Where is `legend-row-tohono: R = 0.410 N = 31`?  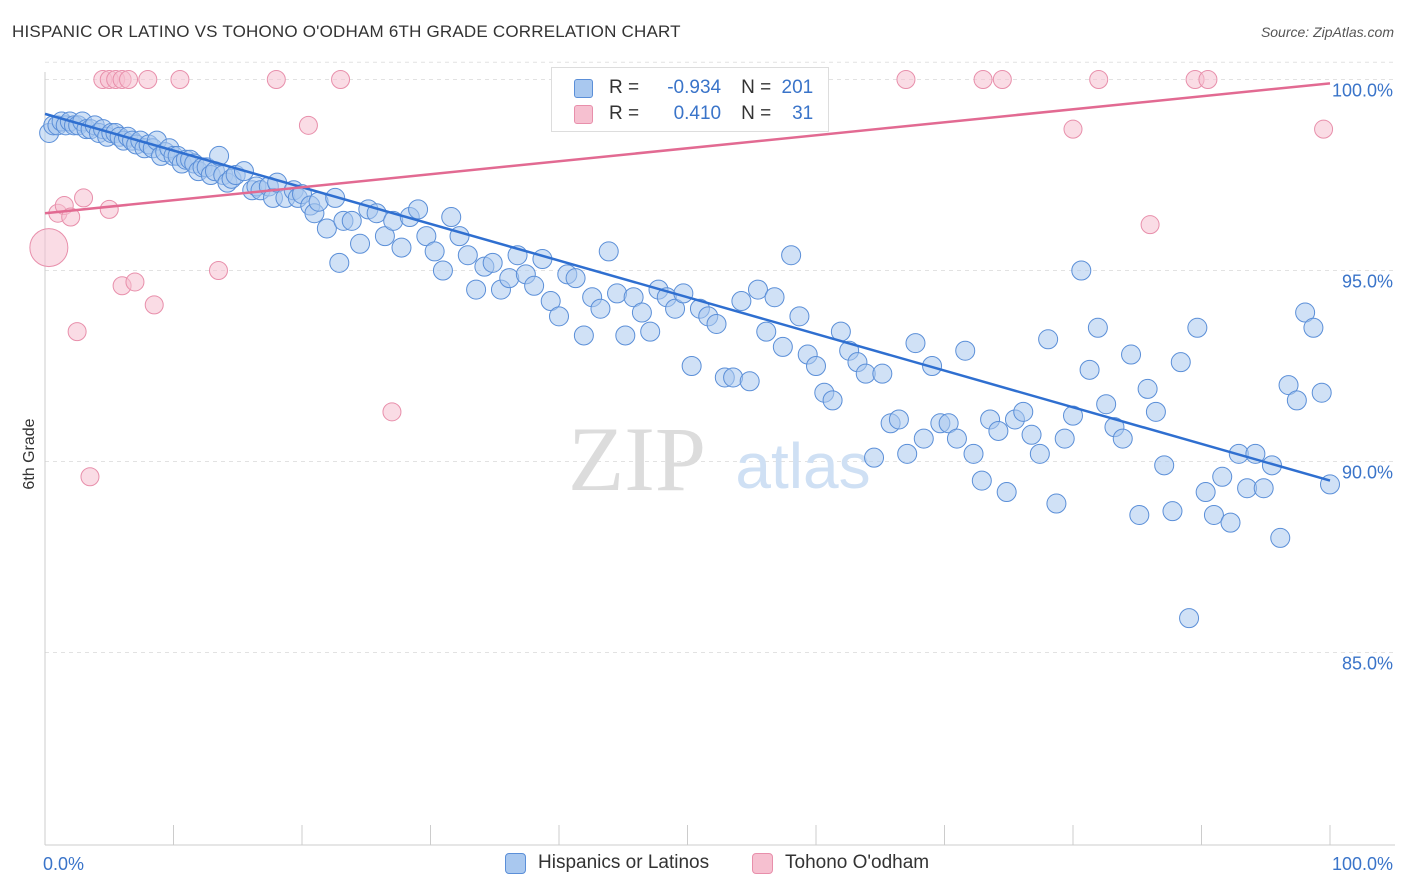 legend-row-tohono: R = 0.410 N = 31 is located at coordinates (693, 114).